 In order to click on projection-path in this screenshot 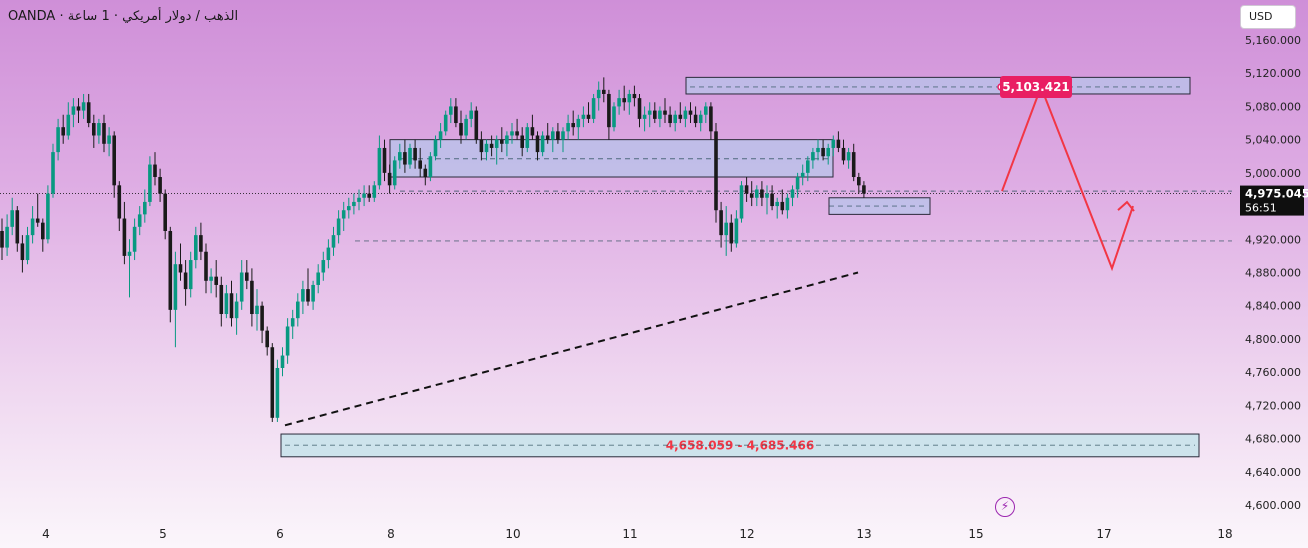, I will do `click(1067, 178)`.